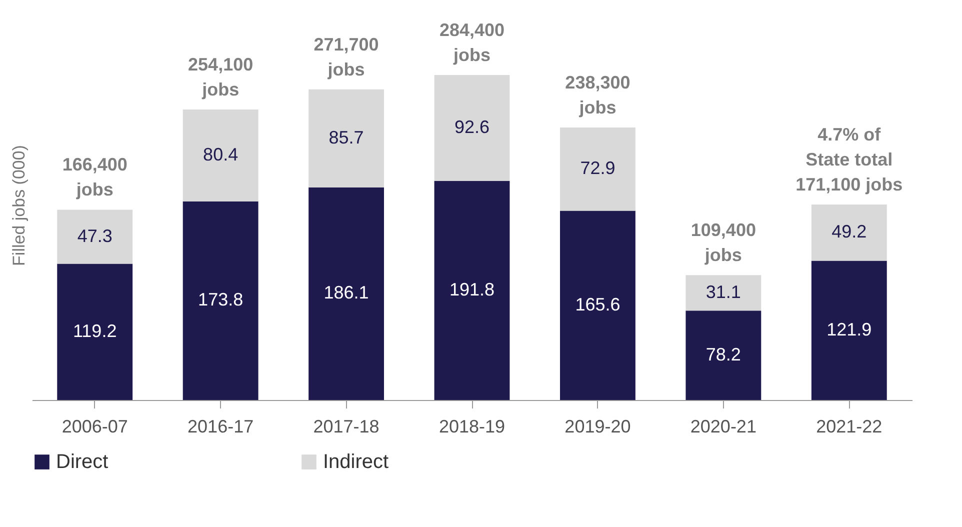 The height and width of the screenshot is (527, 962). Describe the element at coordinates (95, 426) in the screenshot. I see `x-tick-label: 2006-07` at that location.